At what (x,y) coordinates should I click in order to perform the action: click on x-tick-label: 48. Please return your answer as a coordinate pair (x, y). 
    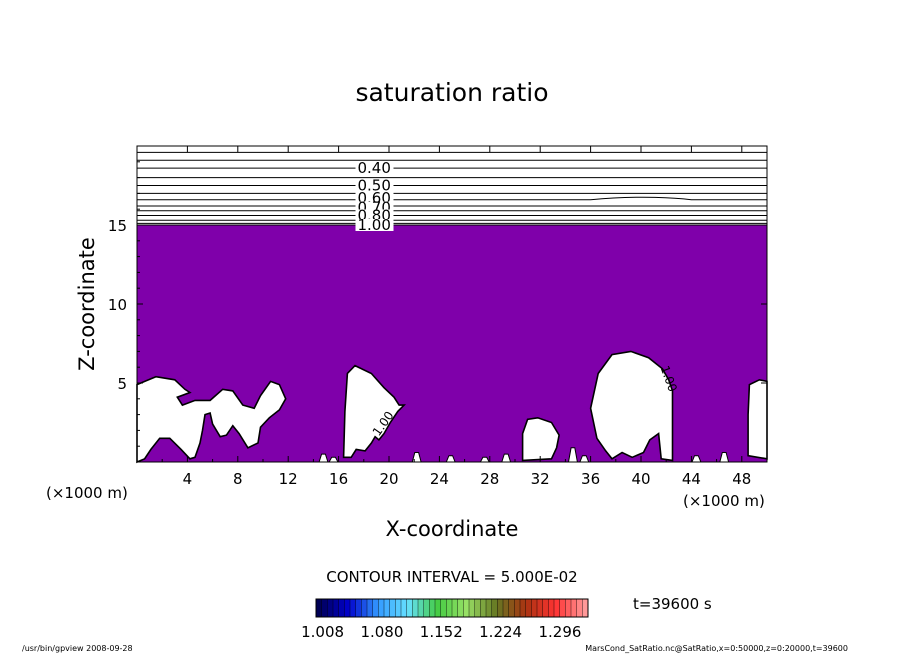
    Looking at the image, I should click on (741, 479).